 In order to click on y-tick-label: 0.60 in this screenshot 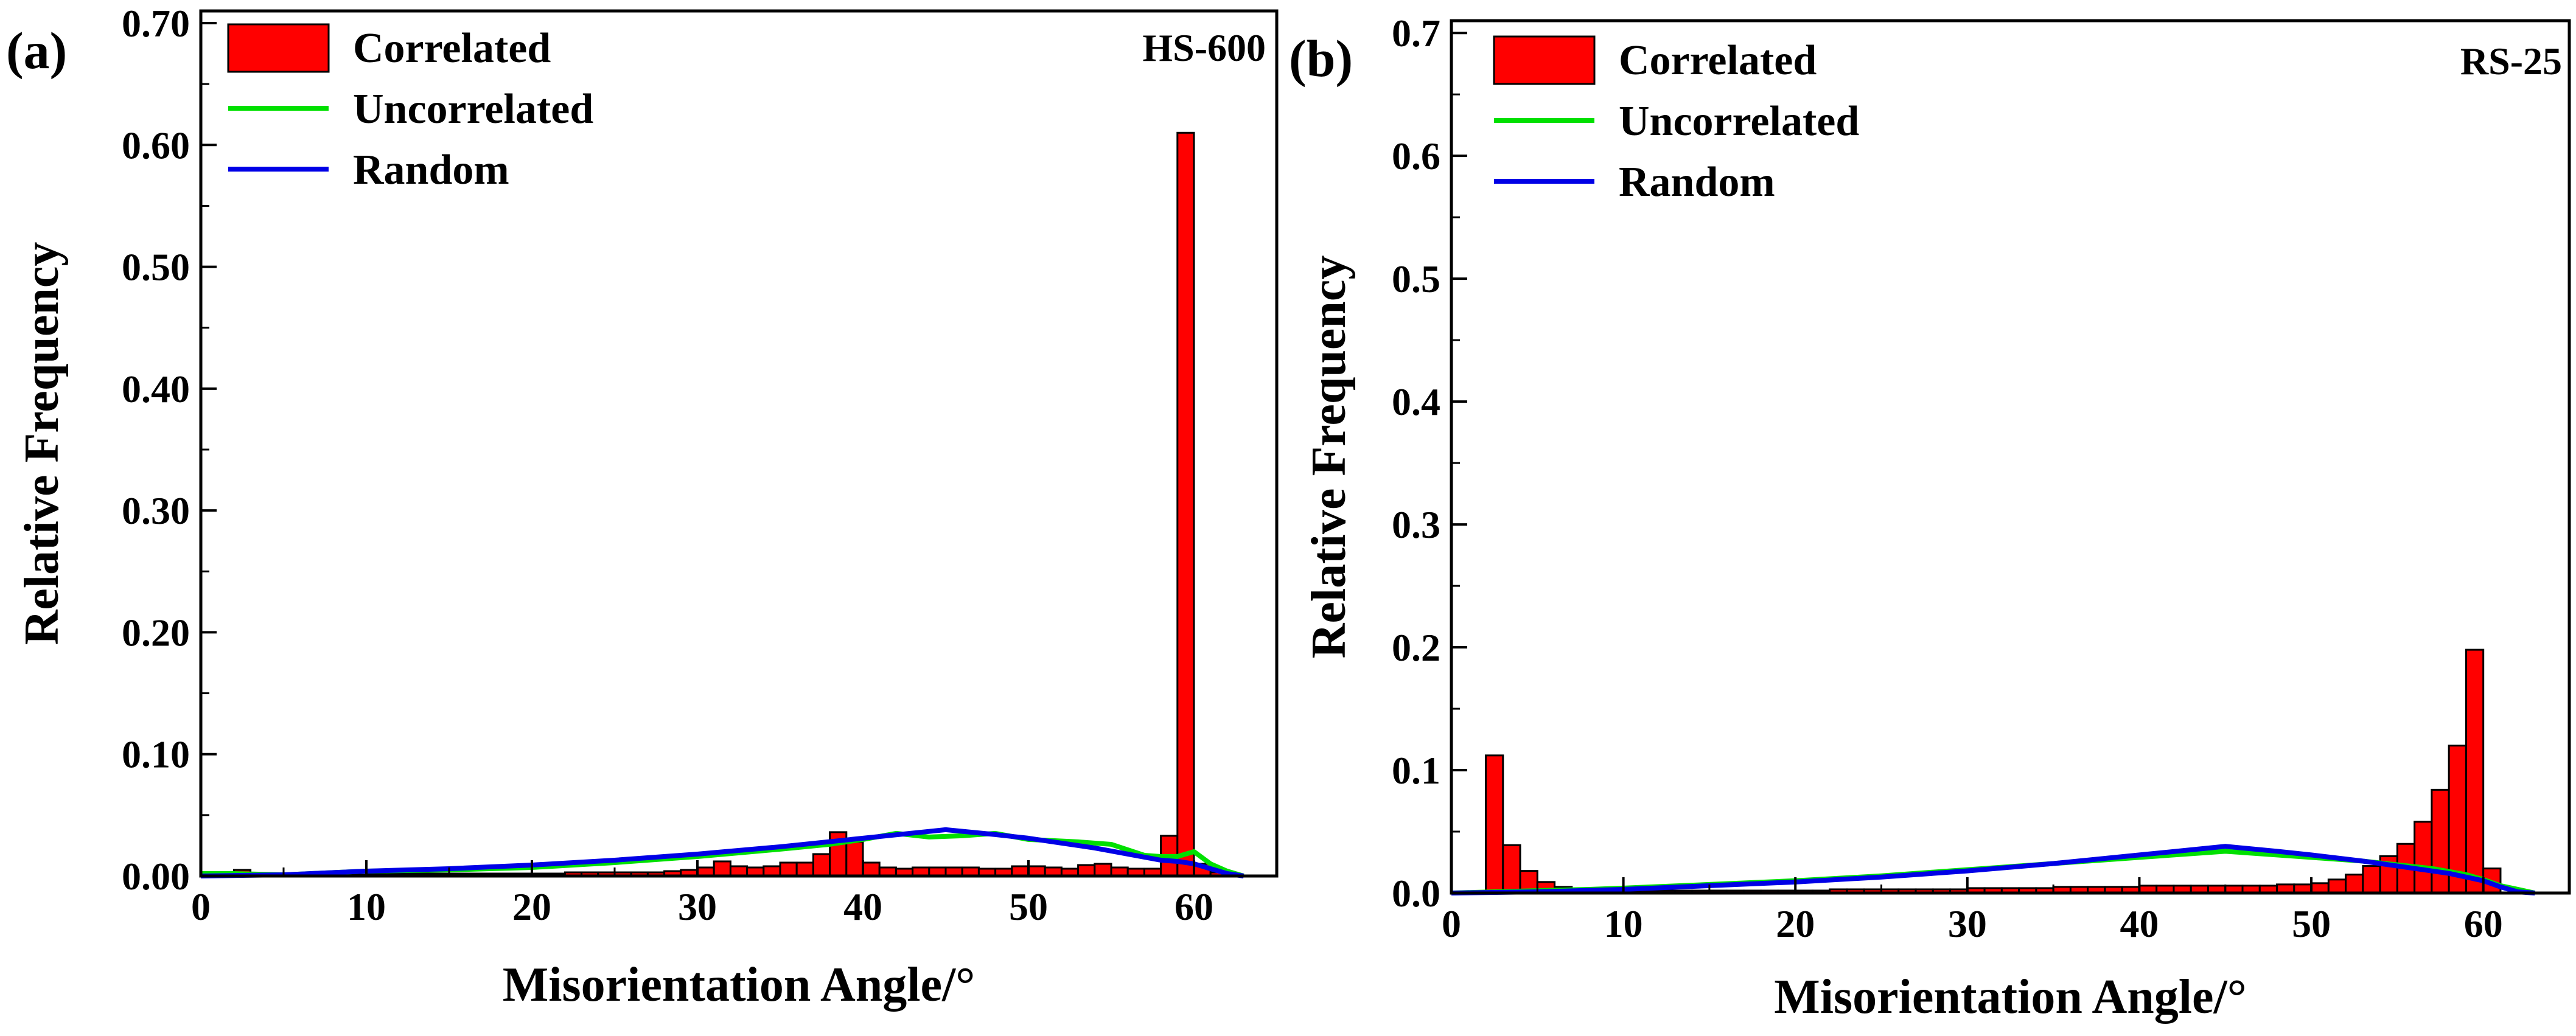, I will do `click(156, 145)`.